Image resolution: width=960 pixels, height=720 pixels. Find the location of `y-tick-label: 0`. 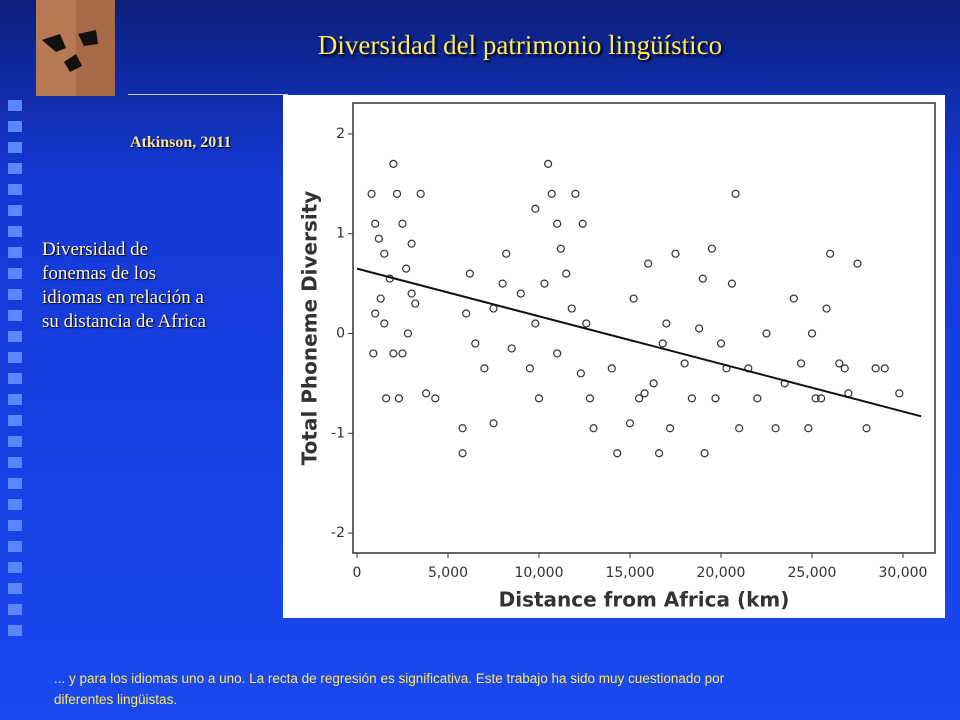

y-tick-label: 0 is located at coordinates (340, 333).